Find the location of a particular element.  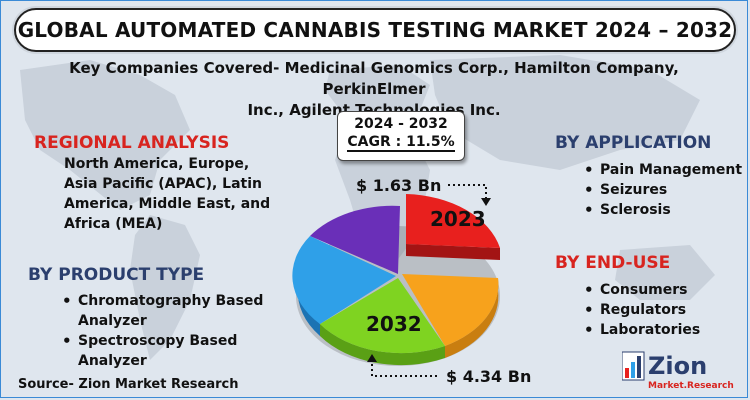

end-use-list: Consumers Regulators Laboratories is located at coordinates (640, 310).